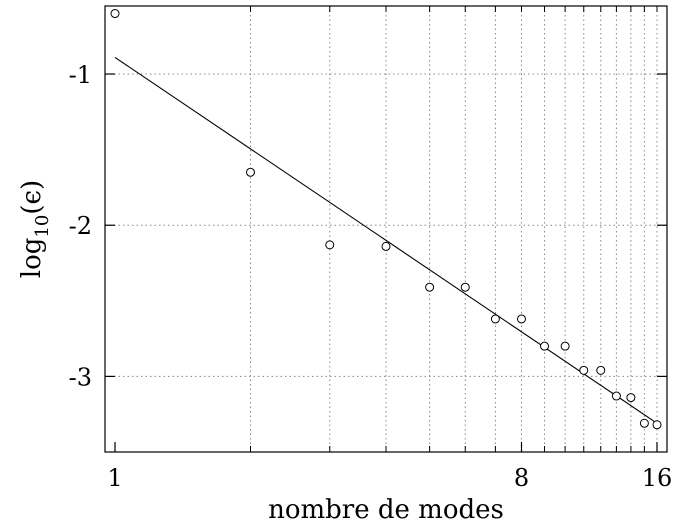  What do you see at coordinates (114, 478) in the screenshot?
I see `x-tick-label: 1` at bounding box center [114, 478].